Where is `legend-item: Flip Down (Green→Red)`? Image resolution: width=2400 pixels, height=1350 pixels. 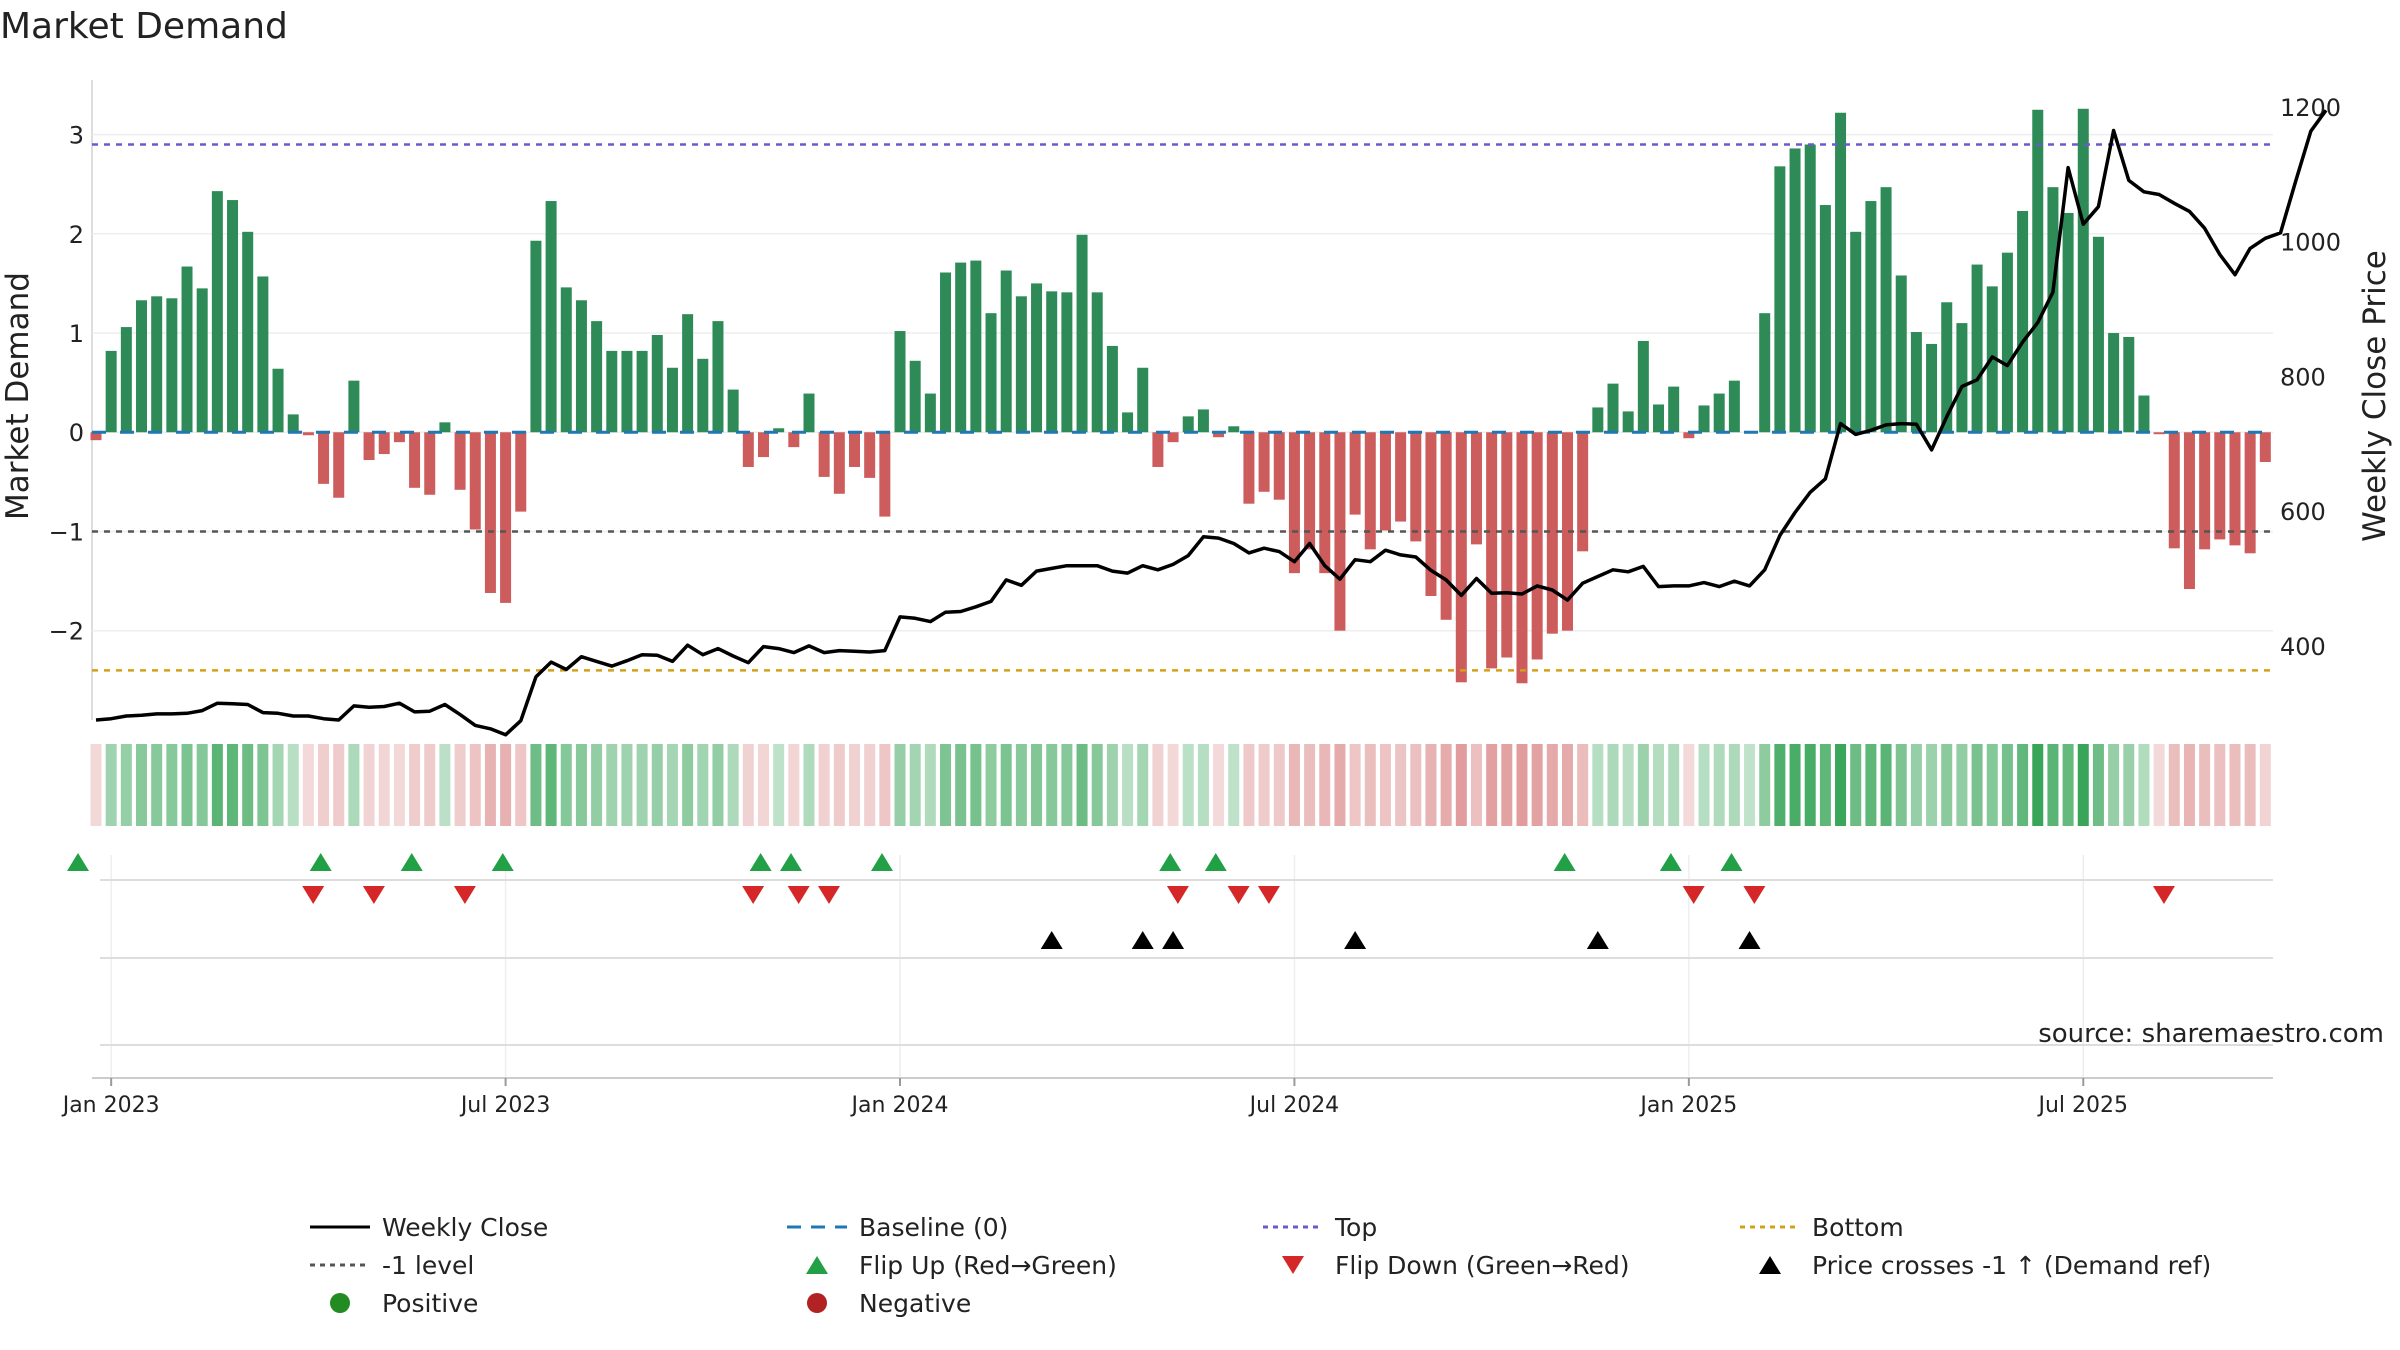
legend-item: Flip Down (Green→Red) is located at coordinates (1456, 1265).